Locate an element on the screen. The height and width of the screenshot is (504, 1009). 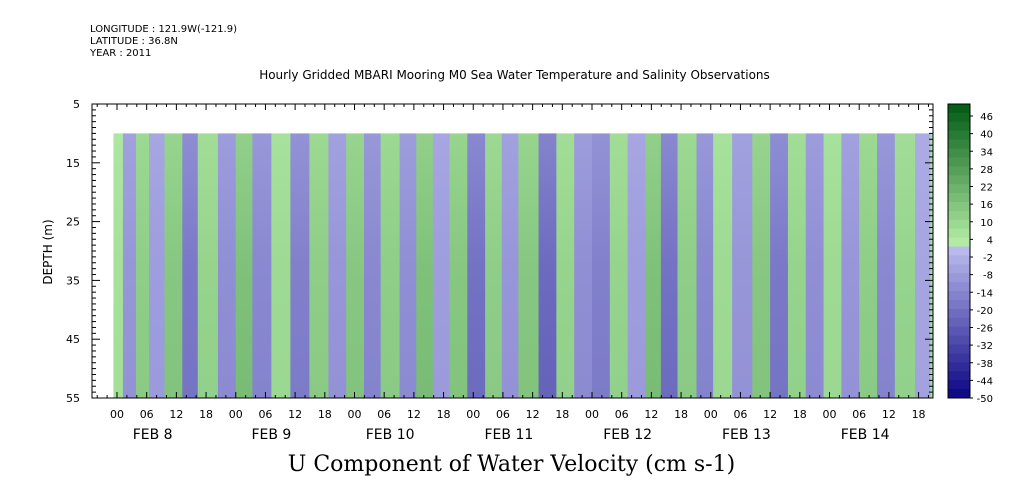
colorbar-label: 10 is located at coordinates (986, 223).